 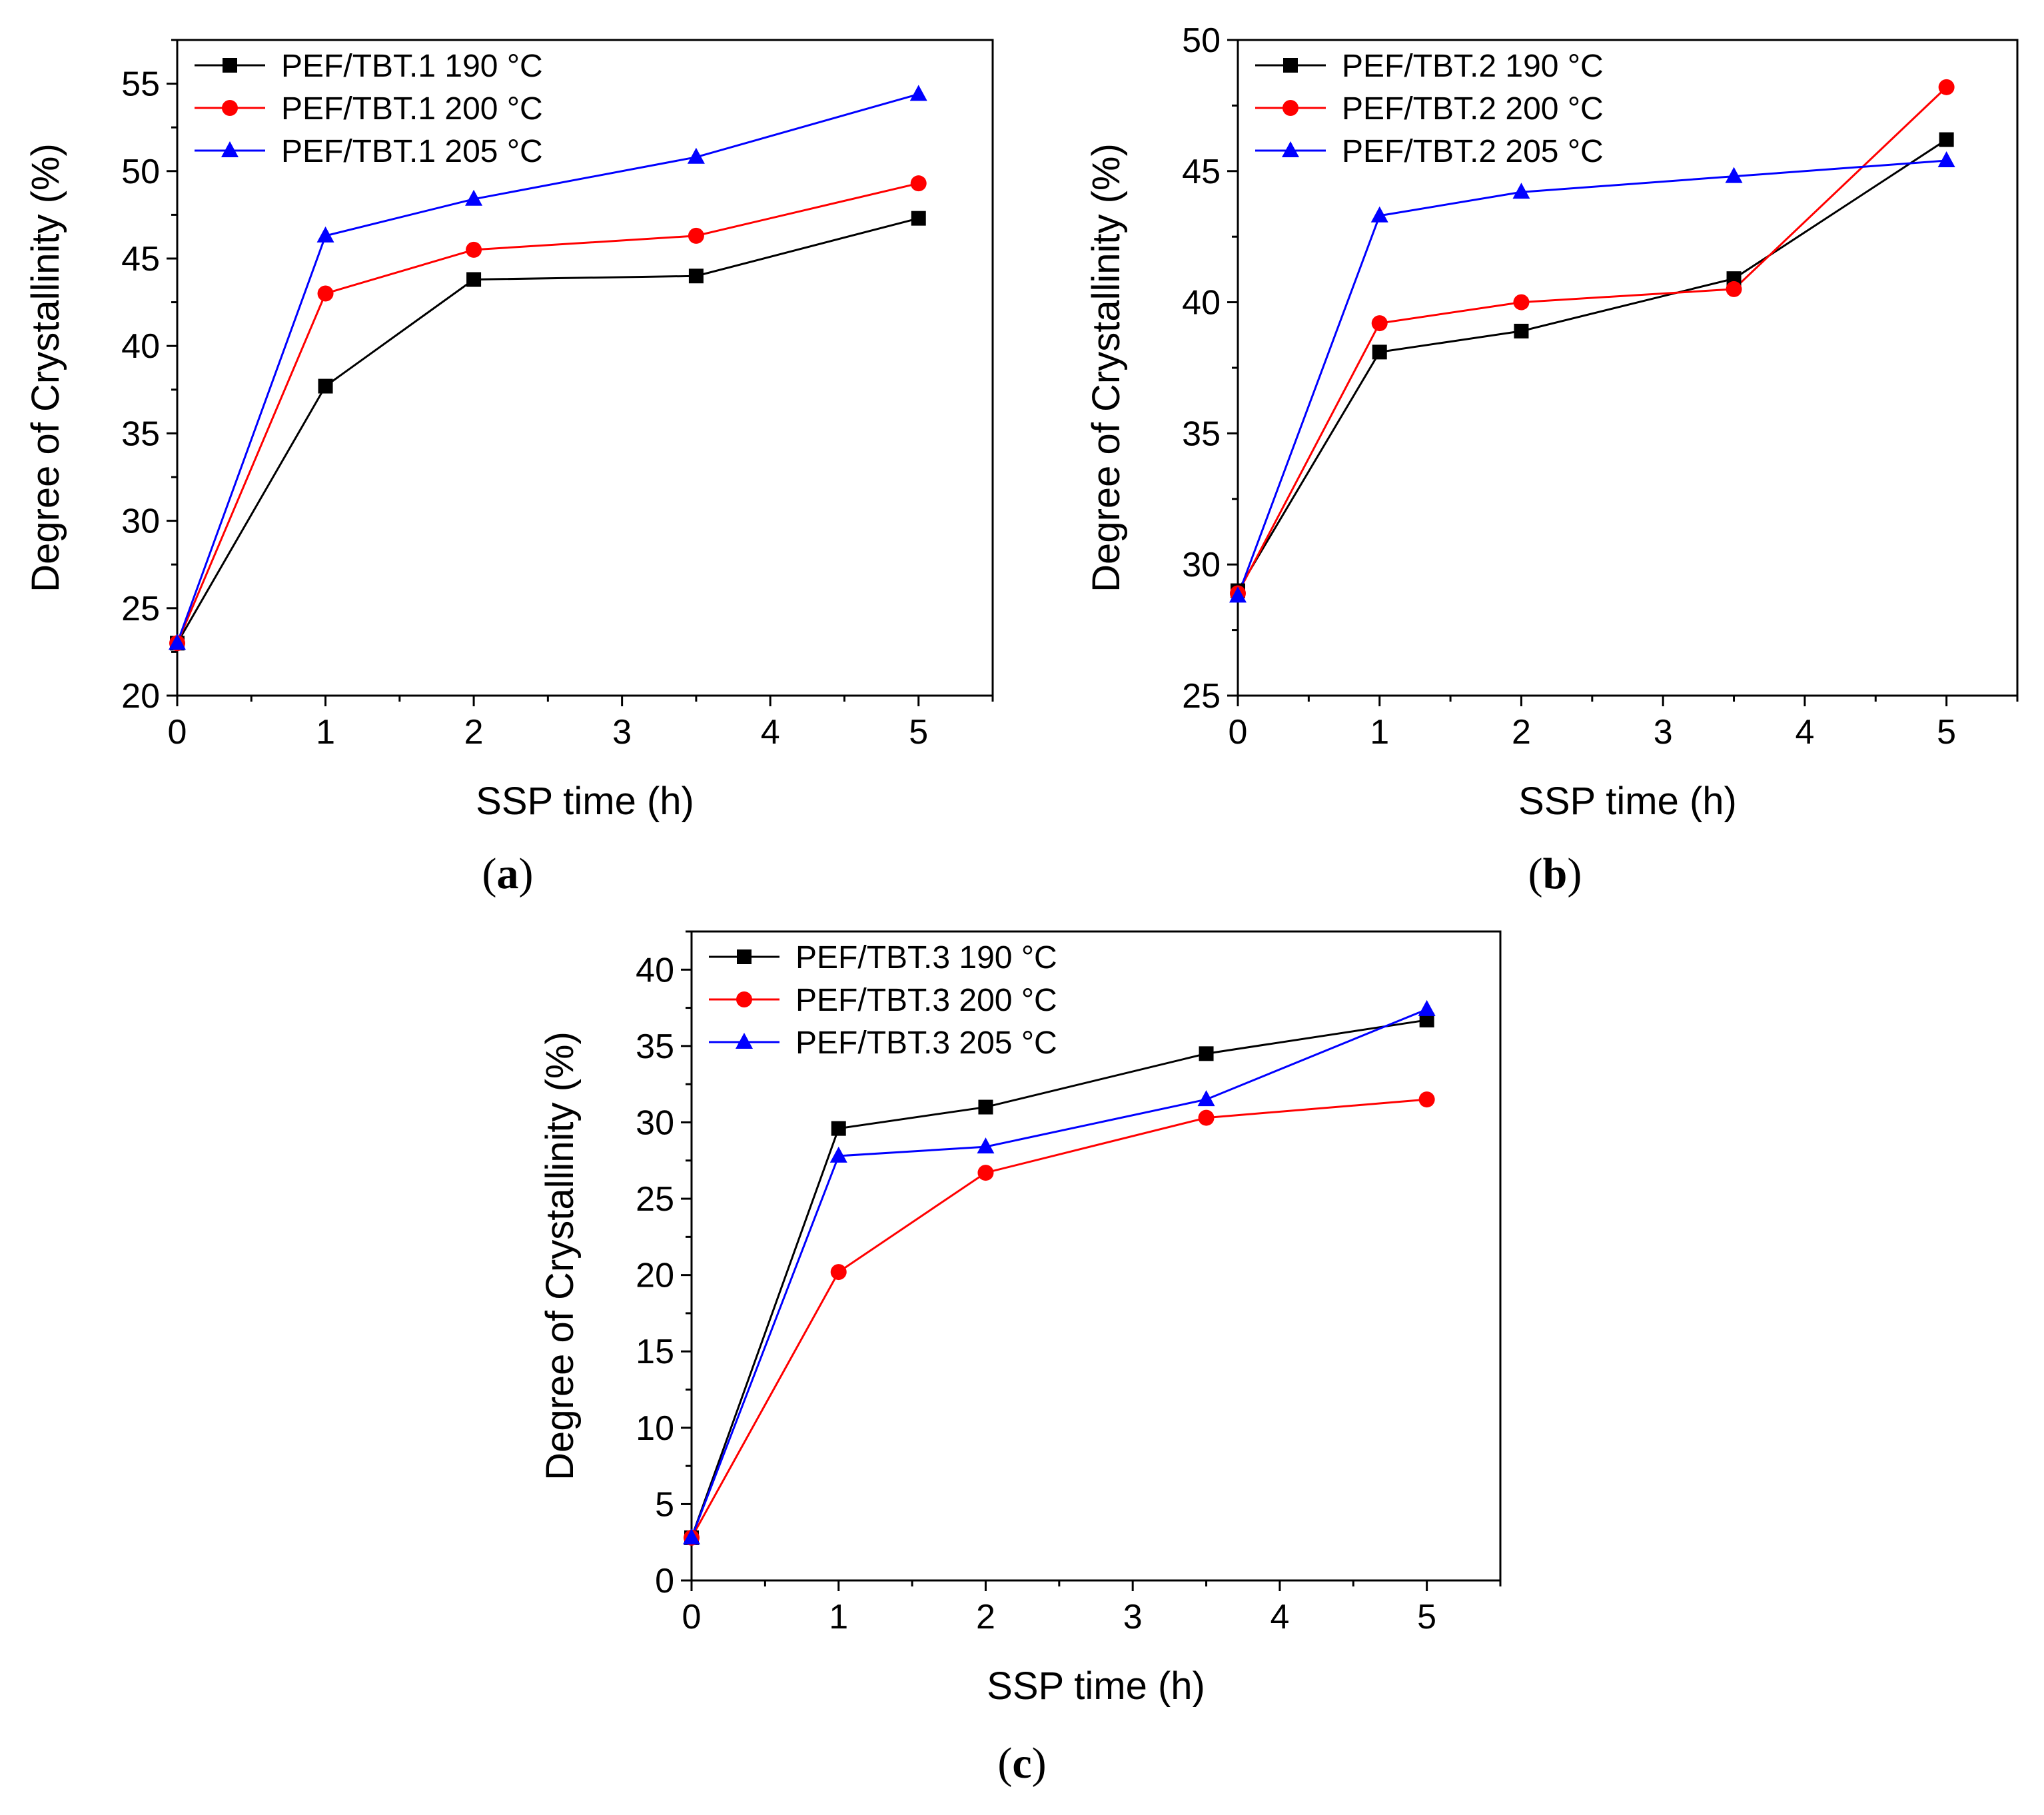 I want to click on chart-a-series-2-line, so click(x=547, y=413).